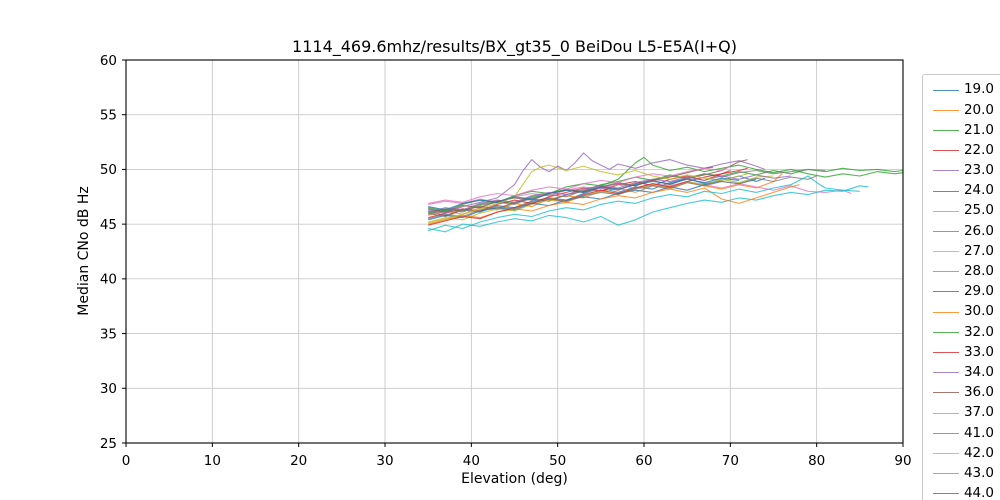  I want to click on series-line-32.0, so click(666, 184).